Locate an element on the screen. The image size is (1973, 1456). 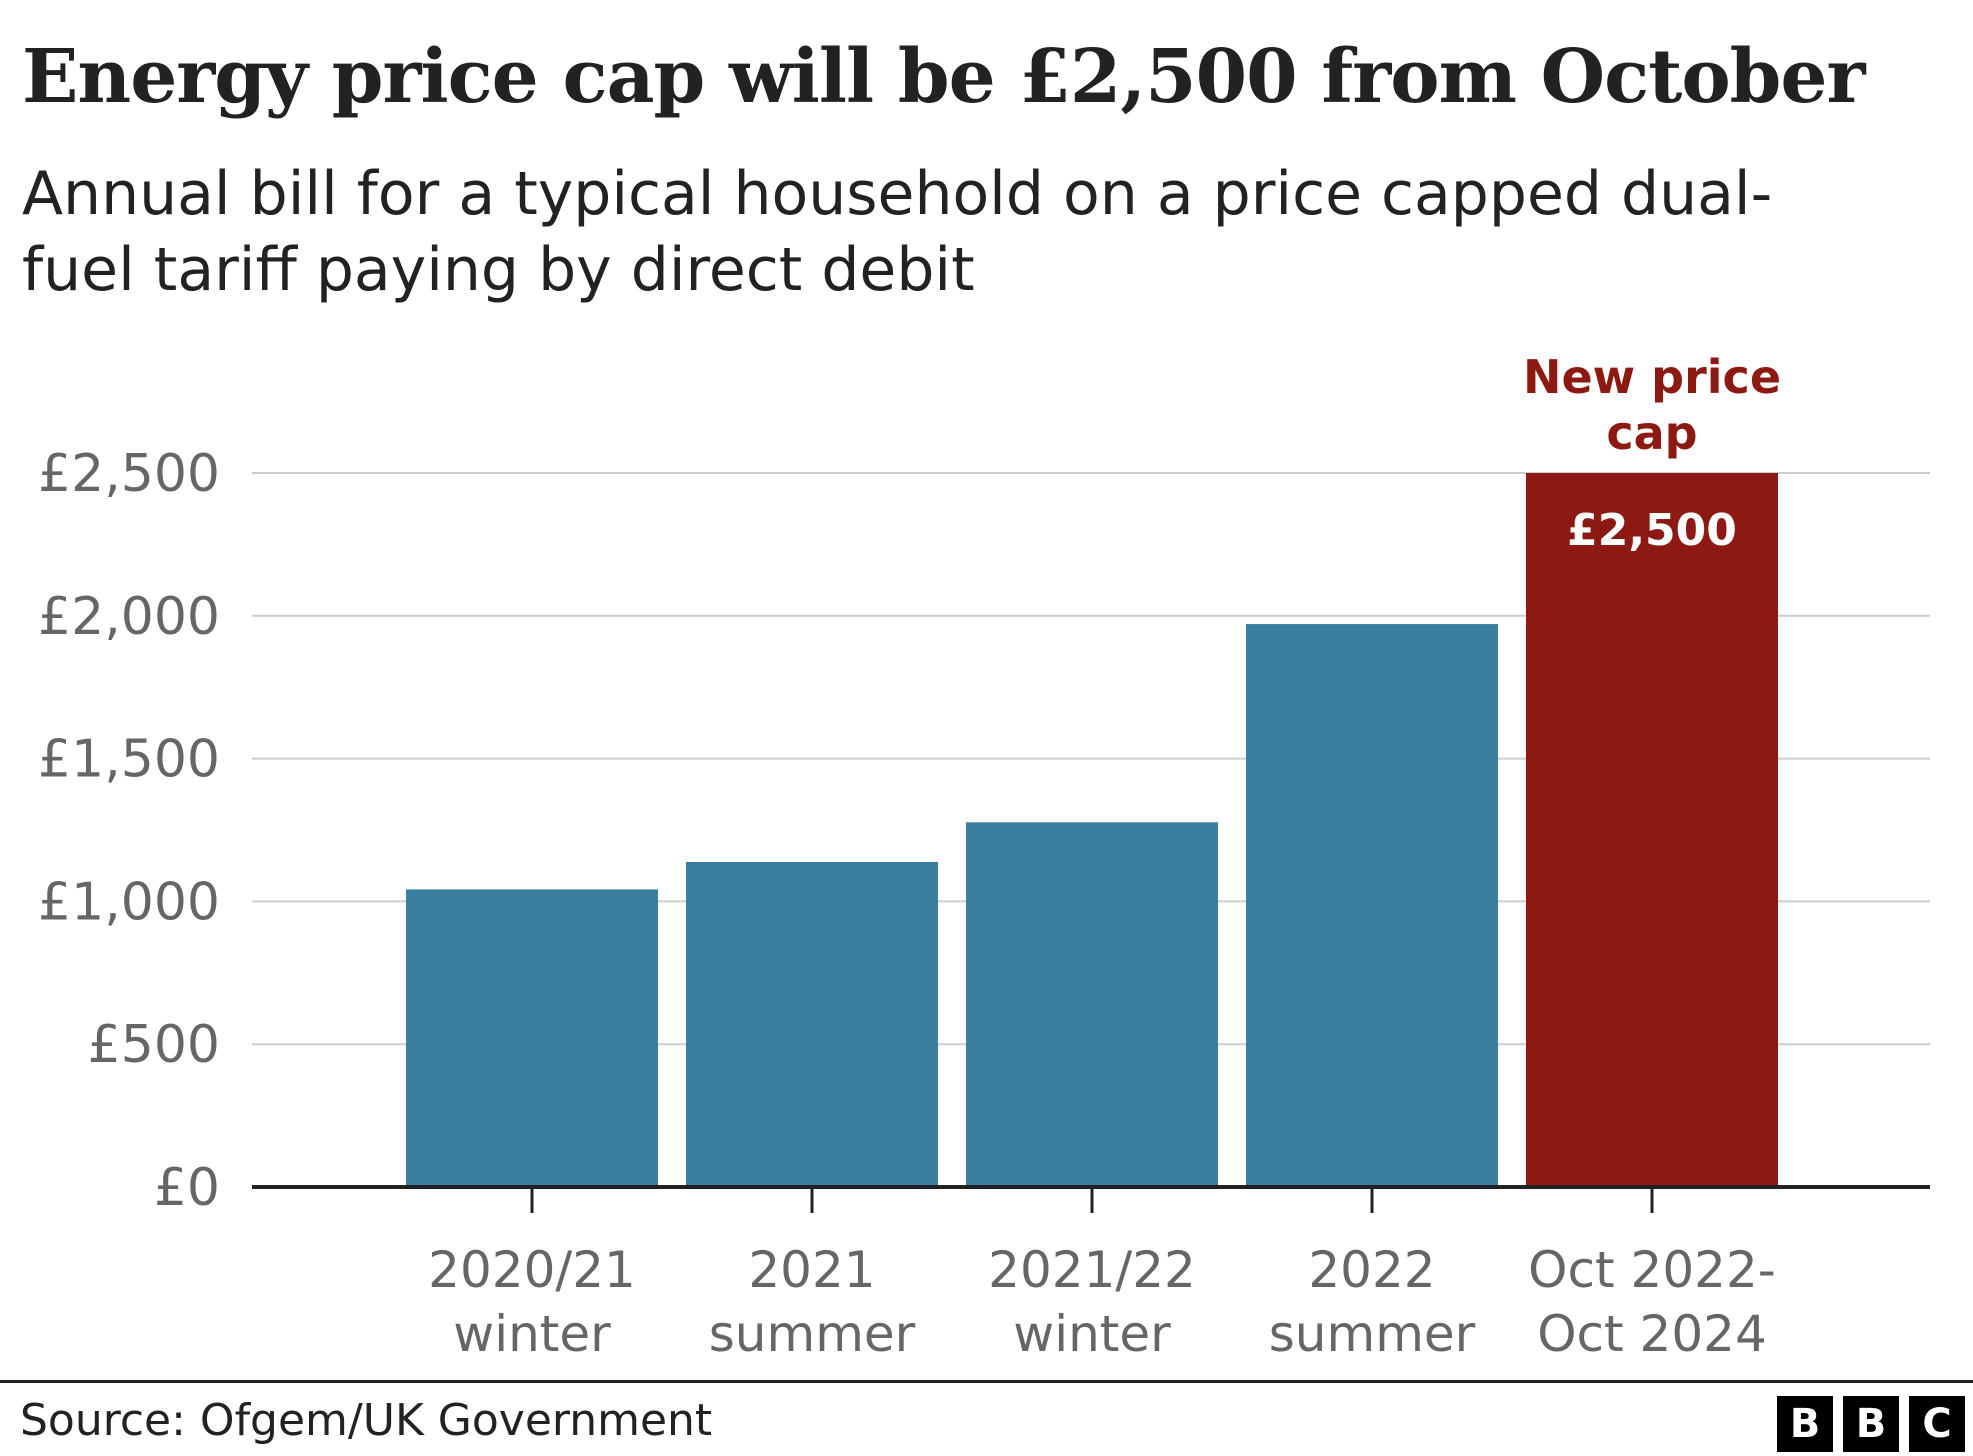
x-tick-label-2-1: winter is located at coordinates (1092, 1334).